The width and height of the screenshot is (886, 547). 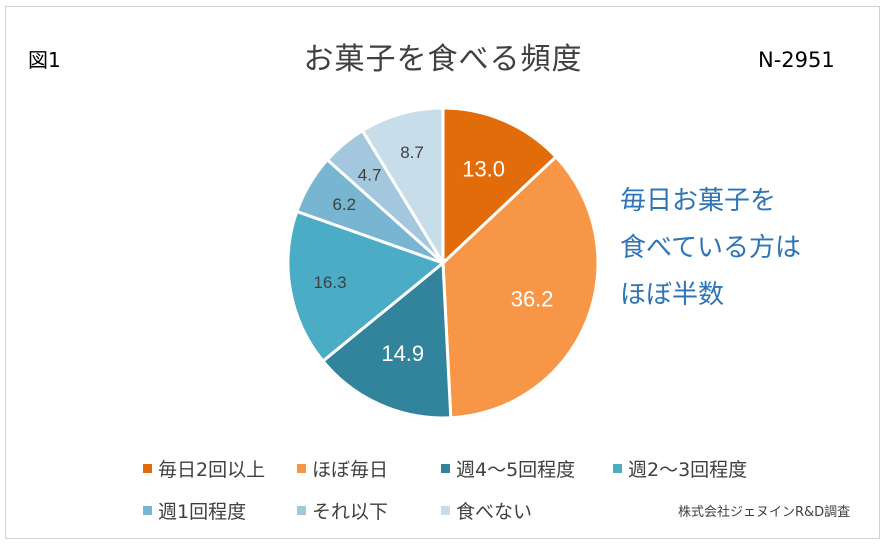 I want to click on figure-label: 図1, so click(x=44, y=60).